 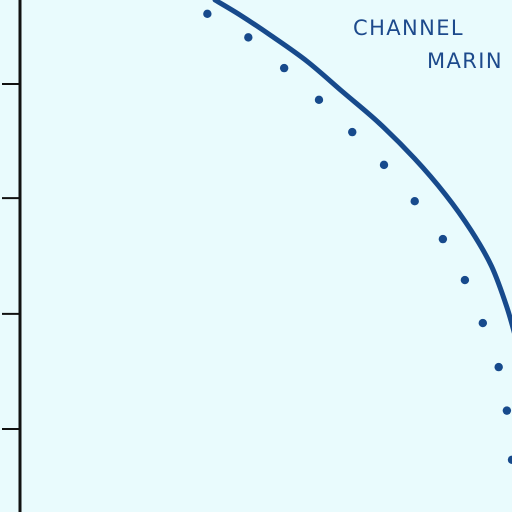 I want to click on annotation-channel: CHANNEL, so click(x=408, y=28).